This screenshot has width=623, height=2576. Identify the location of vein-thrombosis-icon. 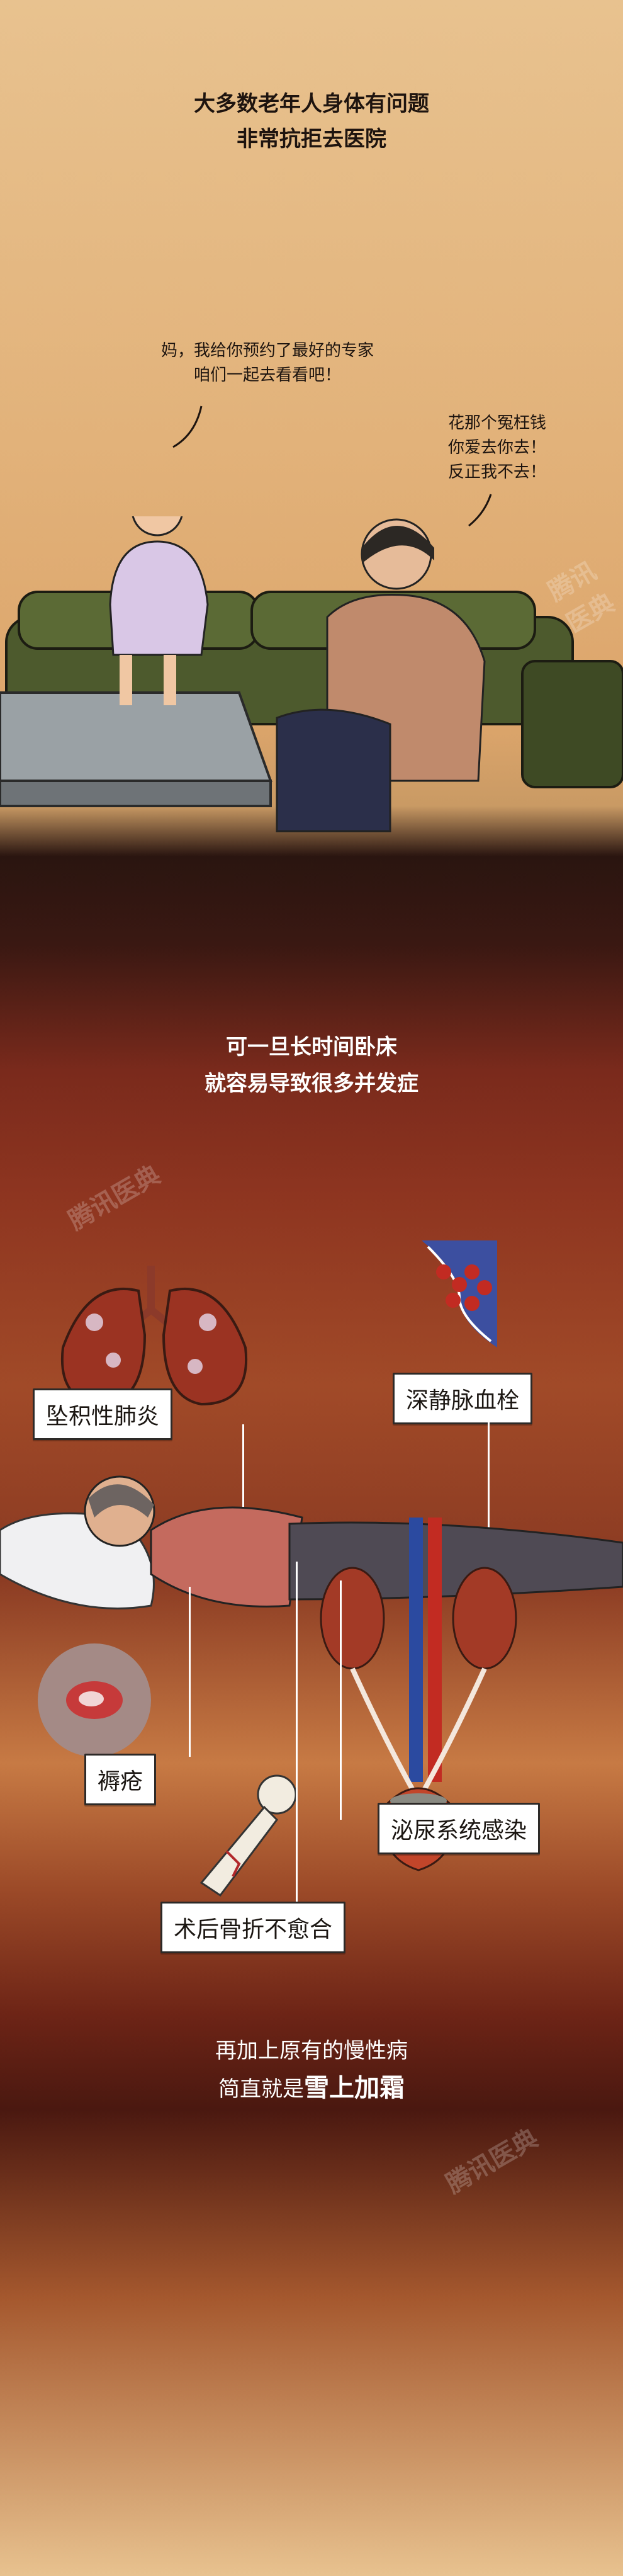
(460, 1294).